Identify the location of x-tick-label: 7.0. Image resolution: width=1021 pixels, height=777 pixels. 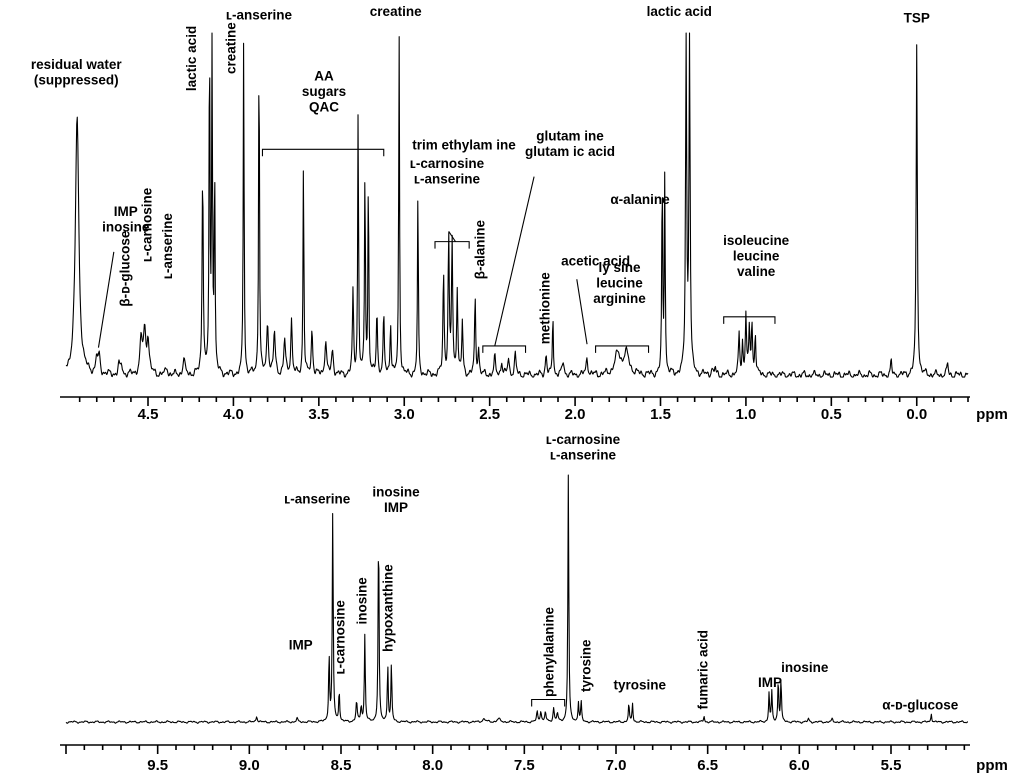
(616, 765).